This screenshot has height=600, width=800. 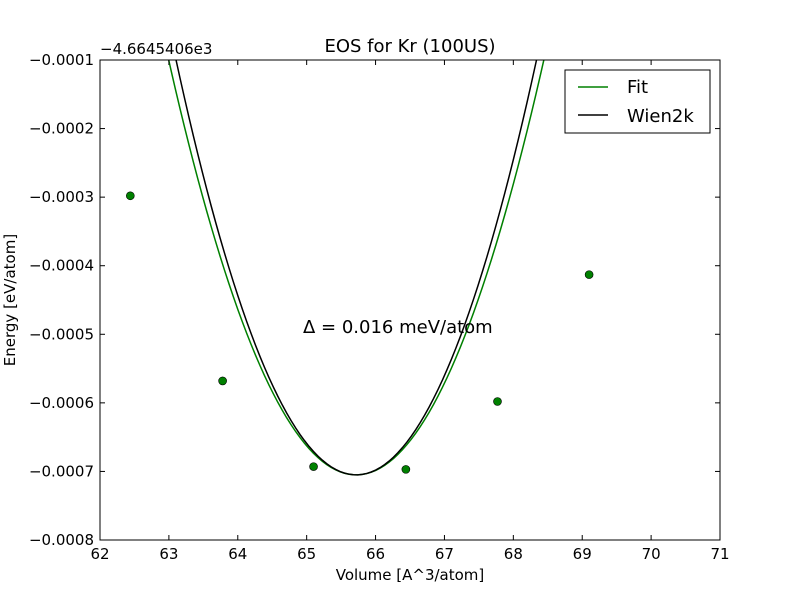 I want to click on x-axis-label: Volume [A^3/atom], so click(x=410, y=575).